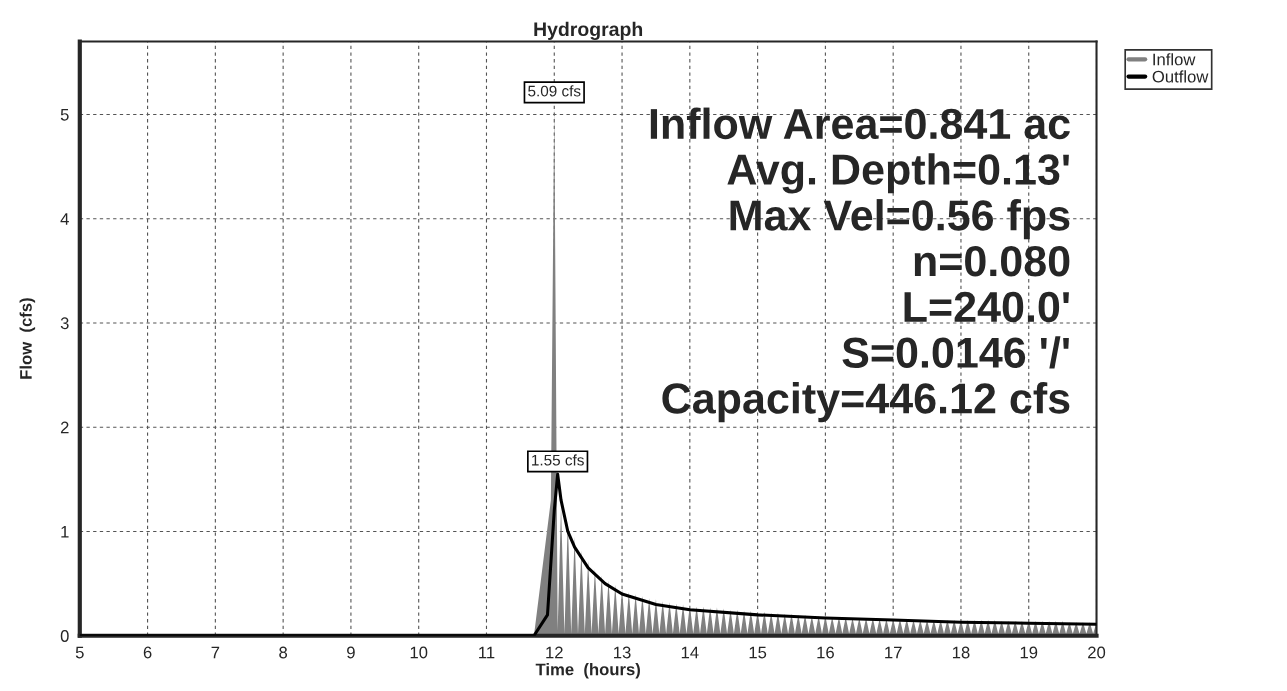 The image size is (1287, 691). What do you see at coordinates (825, 652) in the screenshot?
I see `x-tick-label: 16` at bounding box center [825, 652].